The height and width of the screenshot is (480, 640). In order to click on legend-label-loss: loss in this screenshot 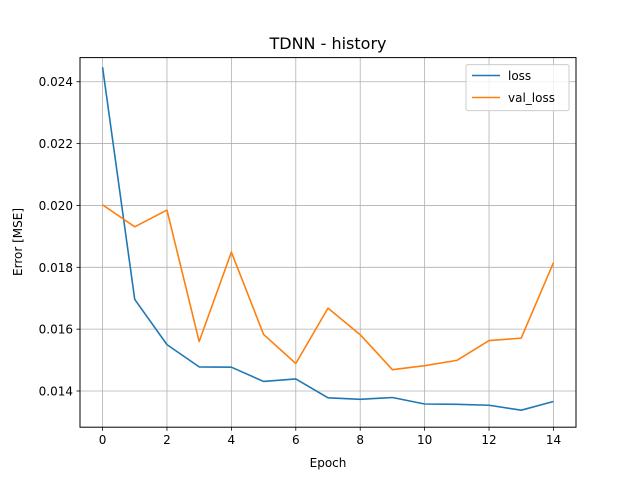, I will do `click(519, 76)`.